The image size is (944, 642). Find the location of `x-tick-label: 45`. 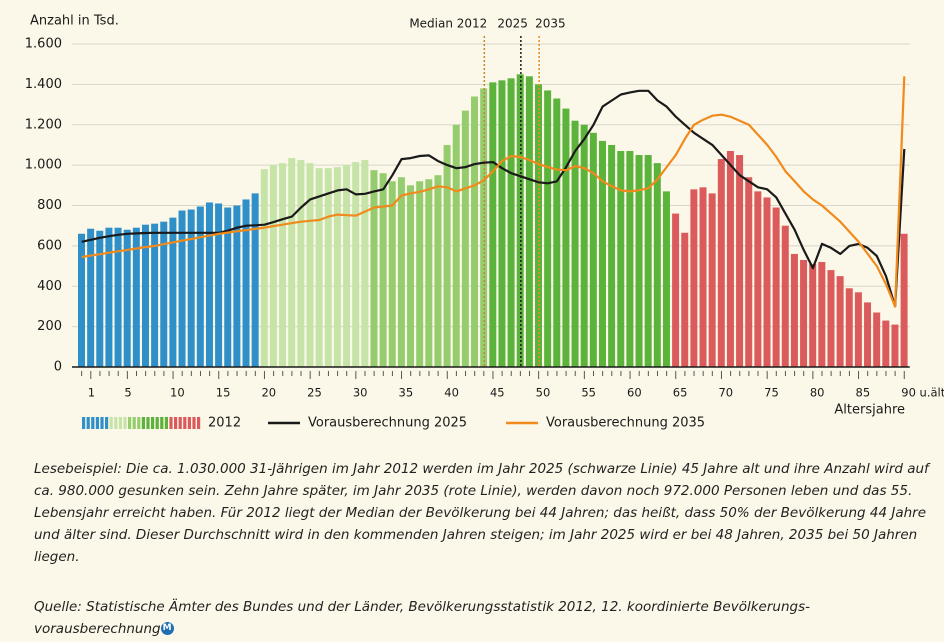

x-tick-label: 45 is located at coordinates (497, 393).